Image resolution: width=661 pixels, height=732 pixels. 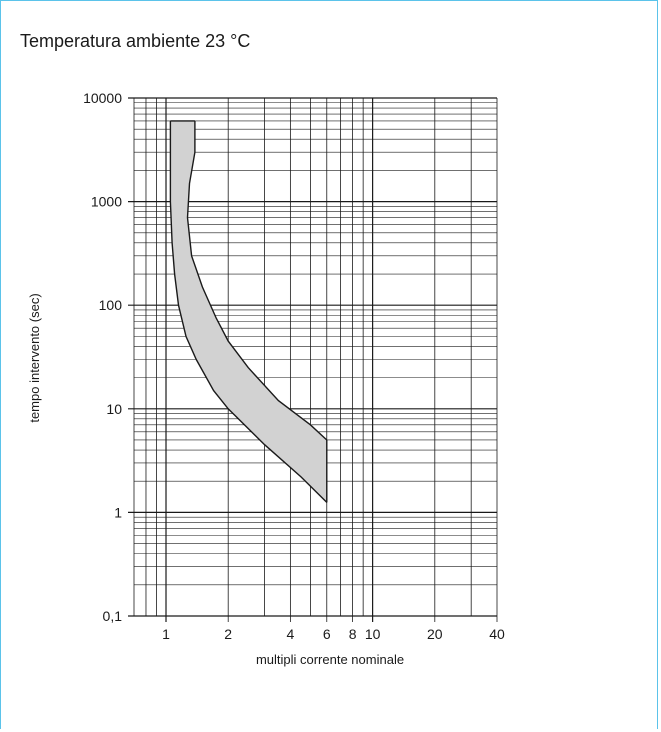 I want to click on upper-curve, so click(x=257, y=281).